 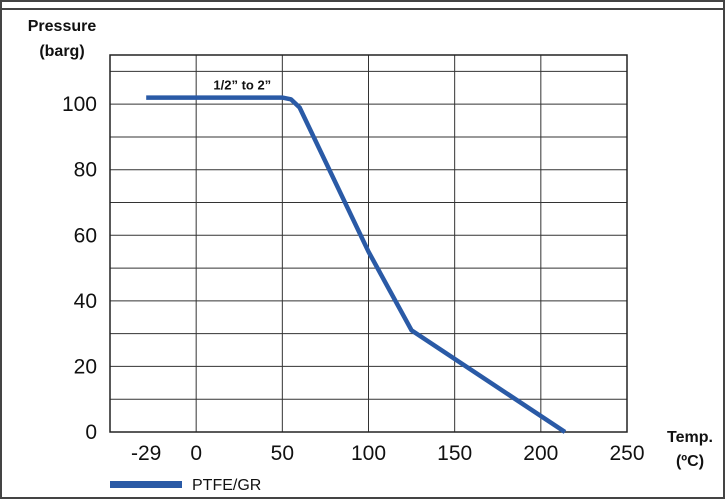 What do you see at coordinates (146, 453) in the screenshot?
I see `x-tick-label--29: -29` at bounding box center [146, 453].